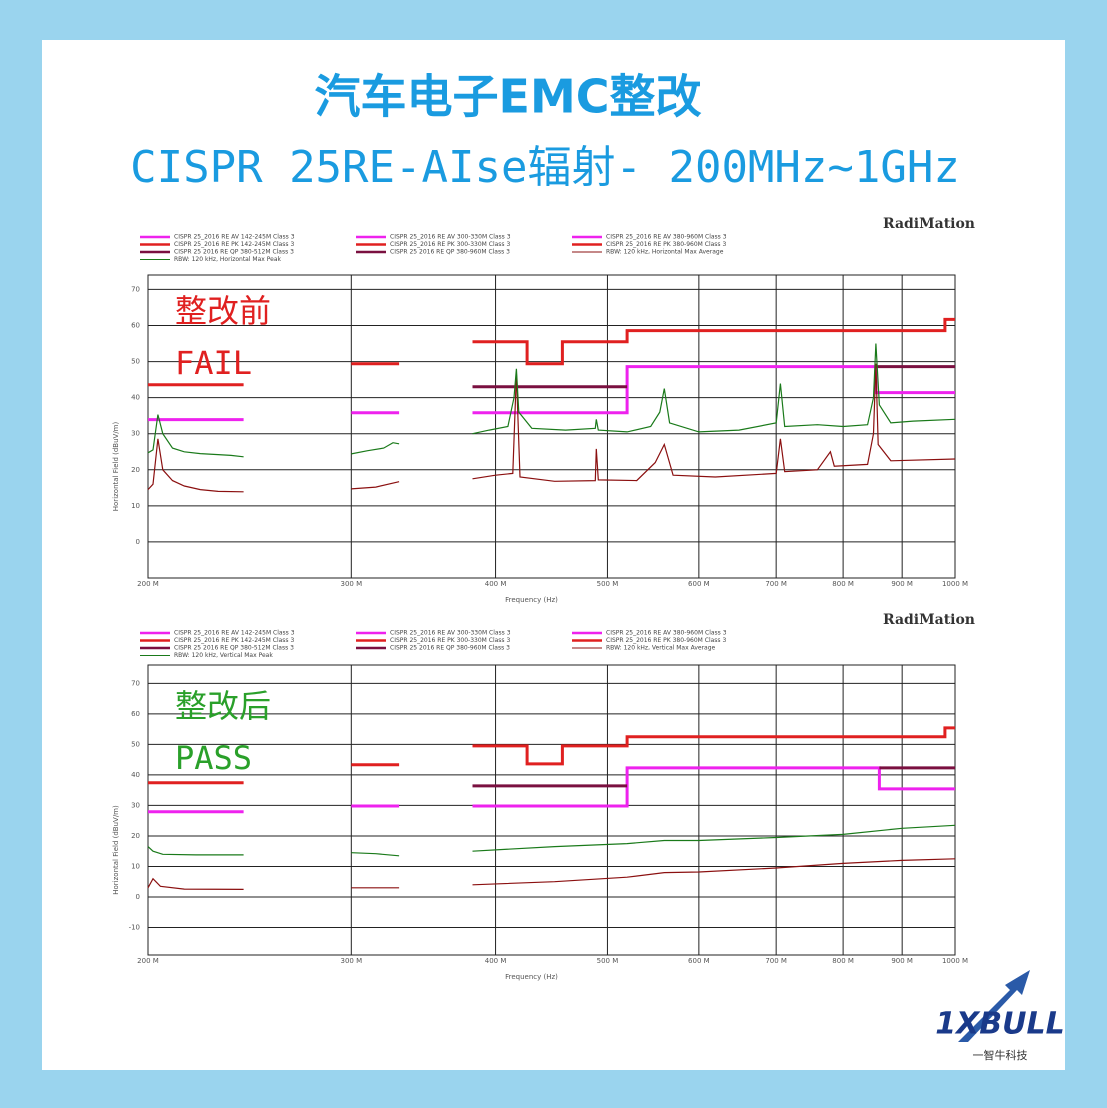 This screenshot has width=1107, height=1108. What do you see at coordinates (545, 167) in the screenshot?
I see `title-line: CISPR 25RE-AIse辐射- 200MHz~1GHz` at bounding box center [545, 167].